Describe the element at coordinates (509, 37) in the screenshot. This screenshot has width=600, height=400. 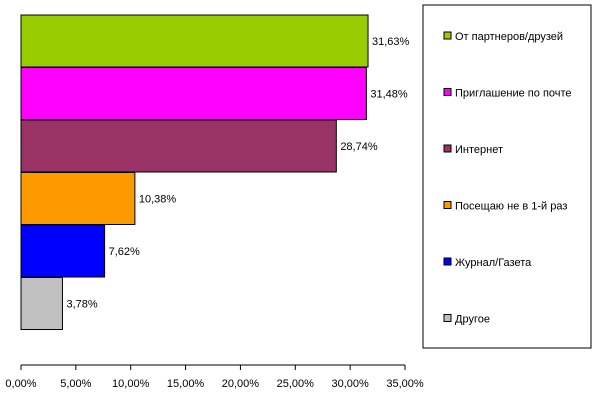
I see `legend-label: От партнеров/друзей` at that location.